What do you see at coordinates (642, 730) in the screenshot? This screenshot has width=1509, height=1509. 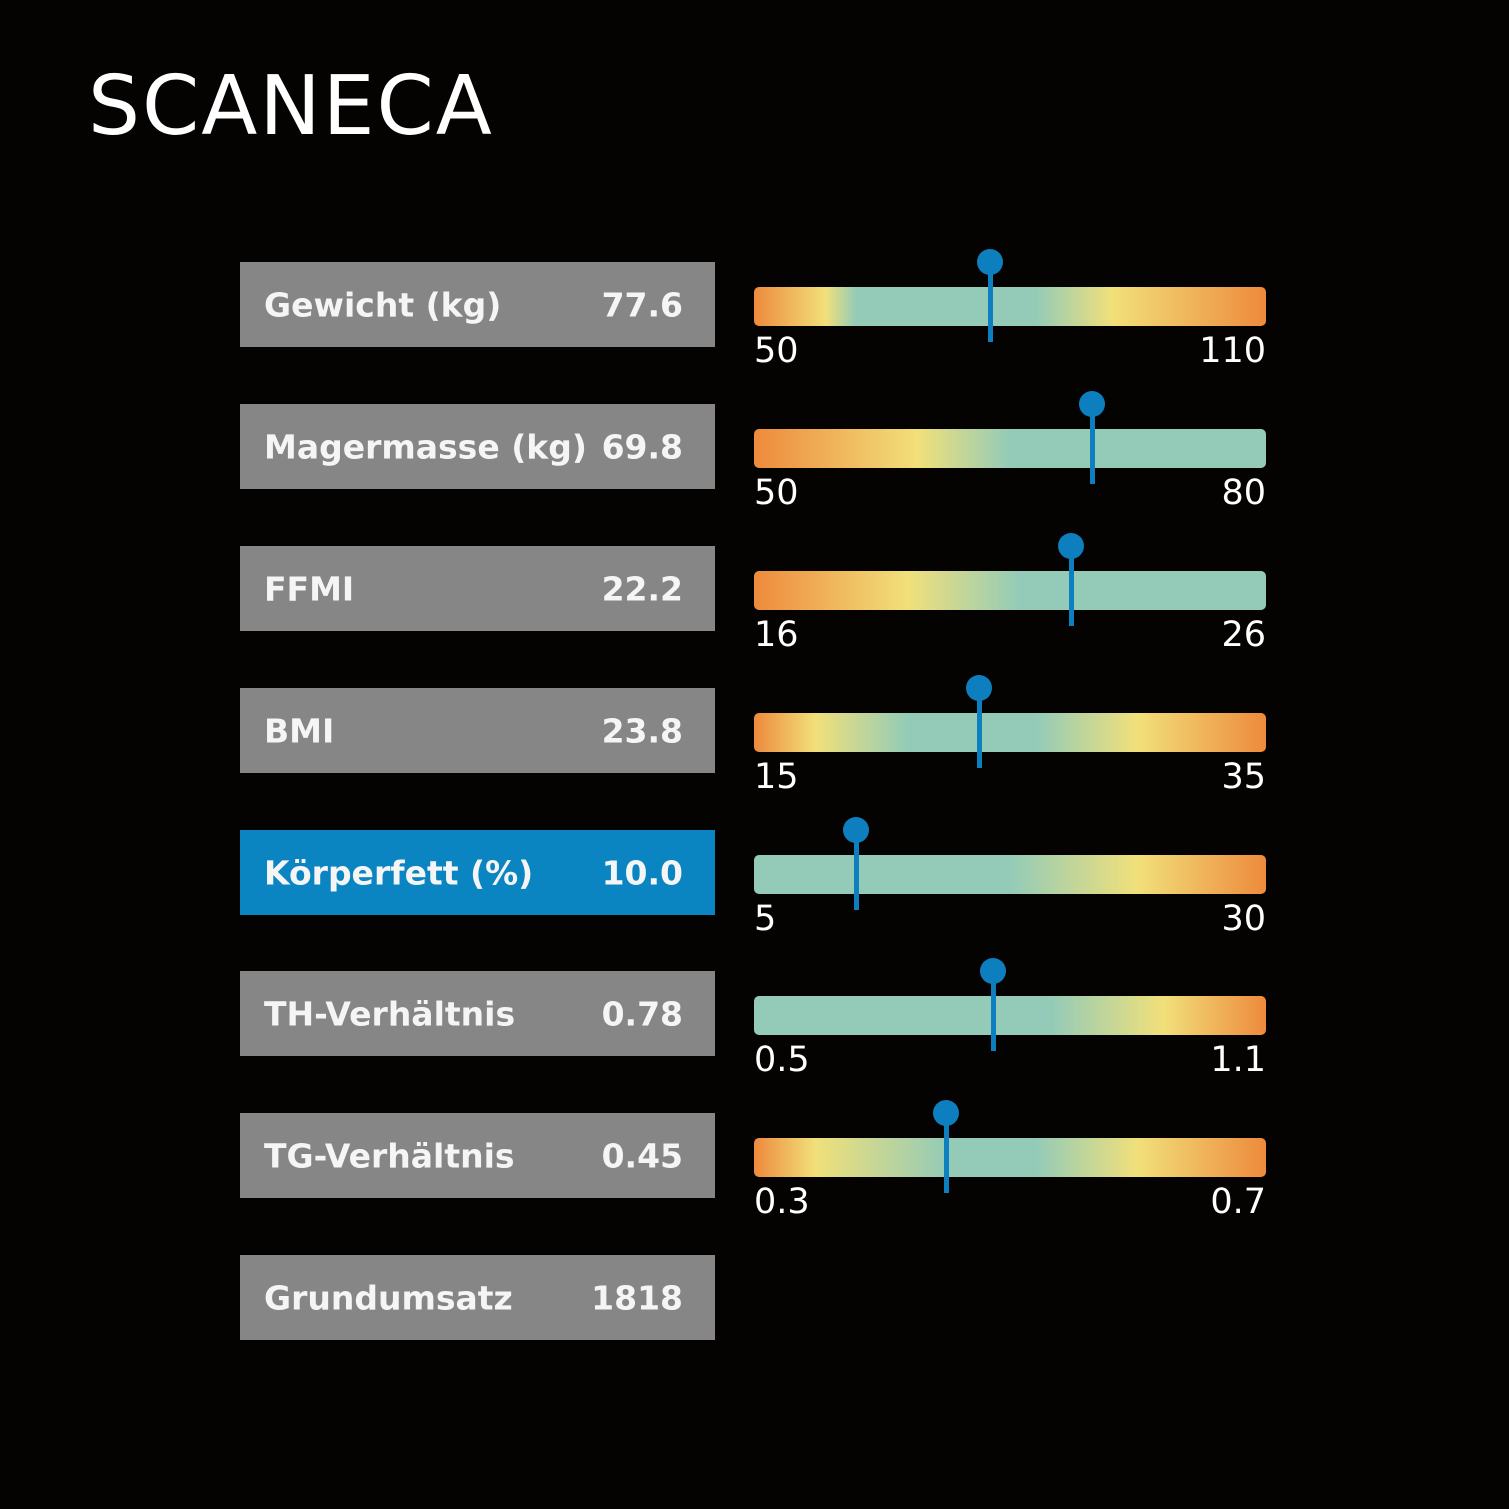 I see `metric-value: 23.8` at bounding box center [642, 730].